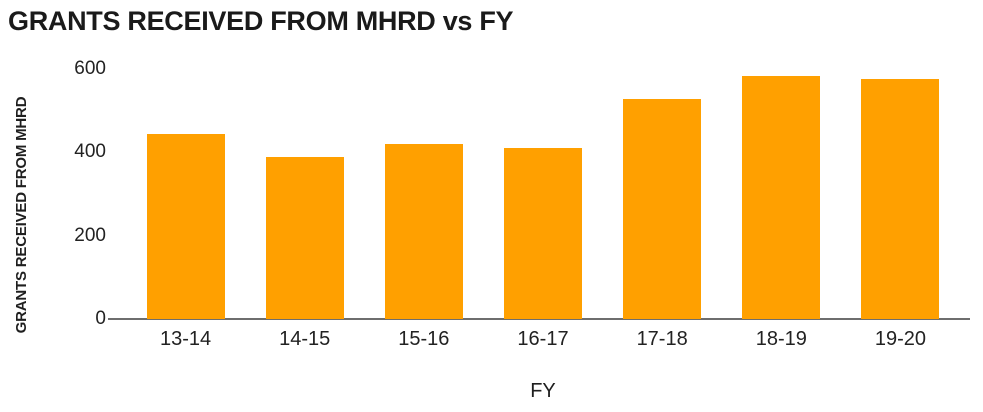  Describe the element at coordinates (90, 68) in the screenshot. I see `y-tick-label-600: 600` at that location.